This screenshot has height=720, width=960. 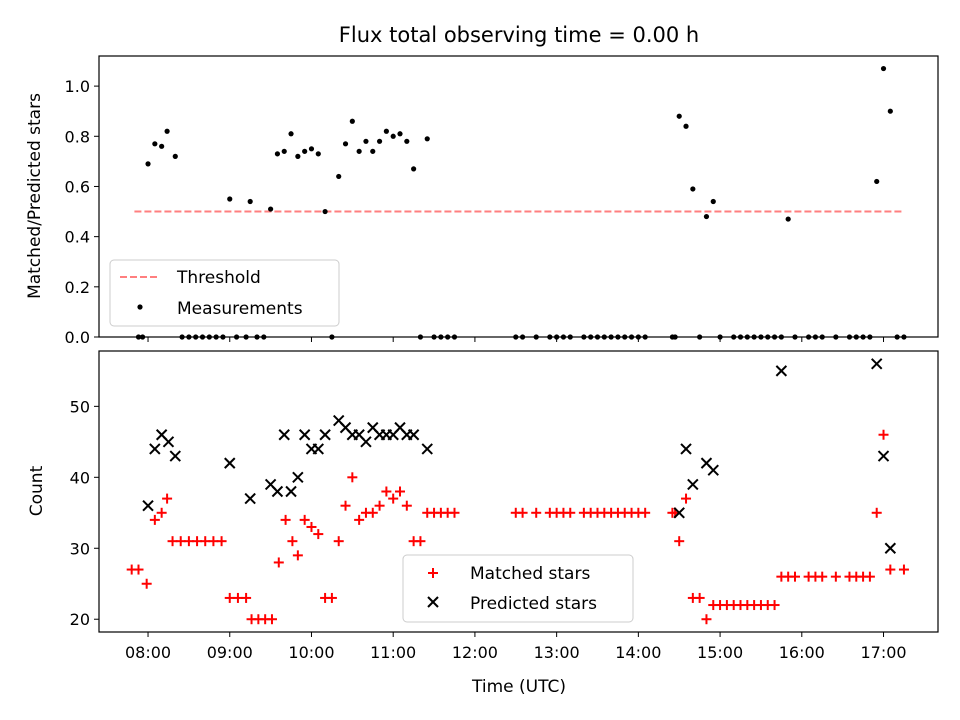 I want to click on measurements-legend-label: Measurements, so click(x=240, y=309).